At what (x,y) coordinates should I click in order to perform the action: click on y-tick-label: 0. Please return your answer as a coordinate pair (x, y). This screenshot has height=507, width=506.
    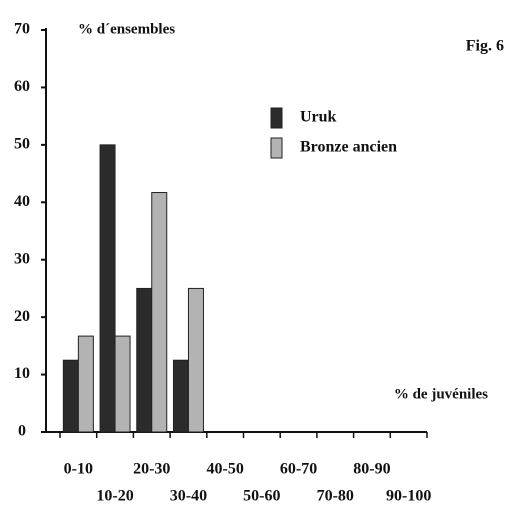
    Looking at the image, I should click on (22, 431).